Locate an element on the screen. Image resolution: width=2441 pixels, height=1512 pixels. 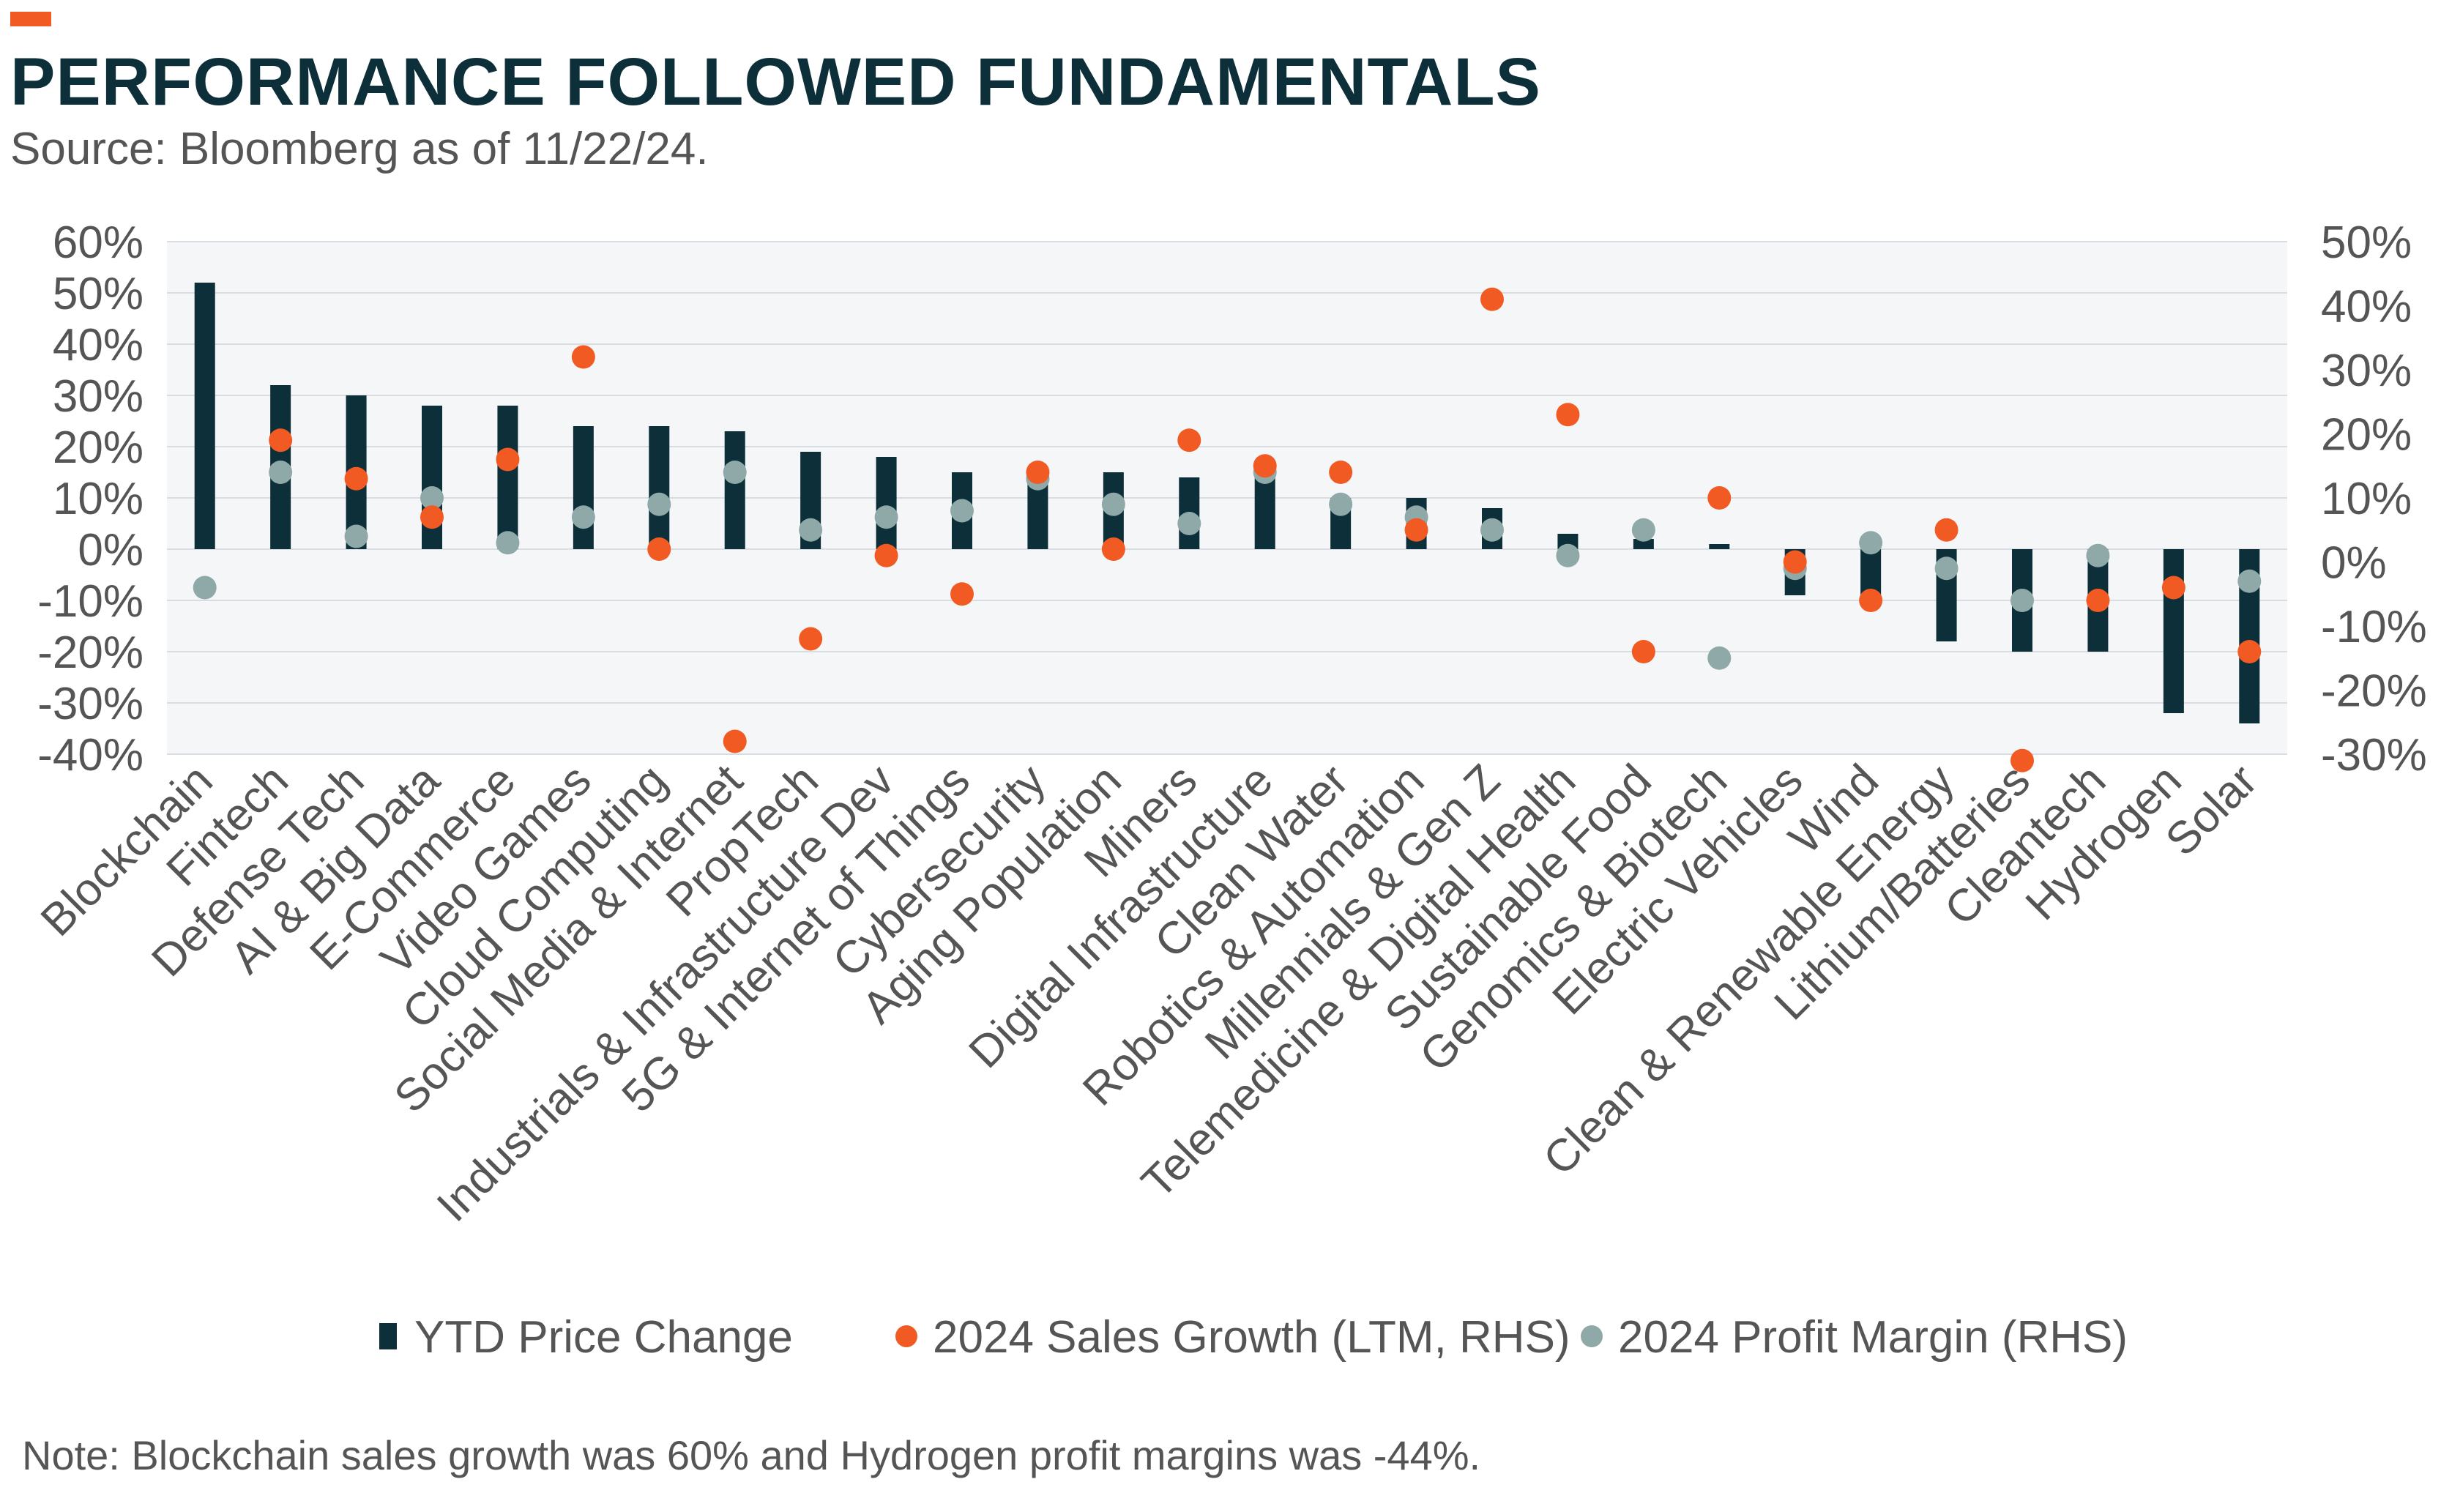
legend-item-profit-margin: 2024 Profit Margin (RHS) is located at coordinates (1854, 1337).